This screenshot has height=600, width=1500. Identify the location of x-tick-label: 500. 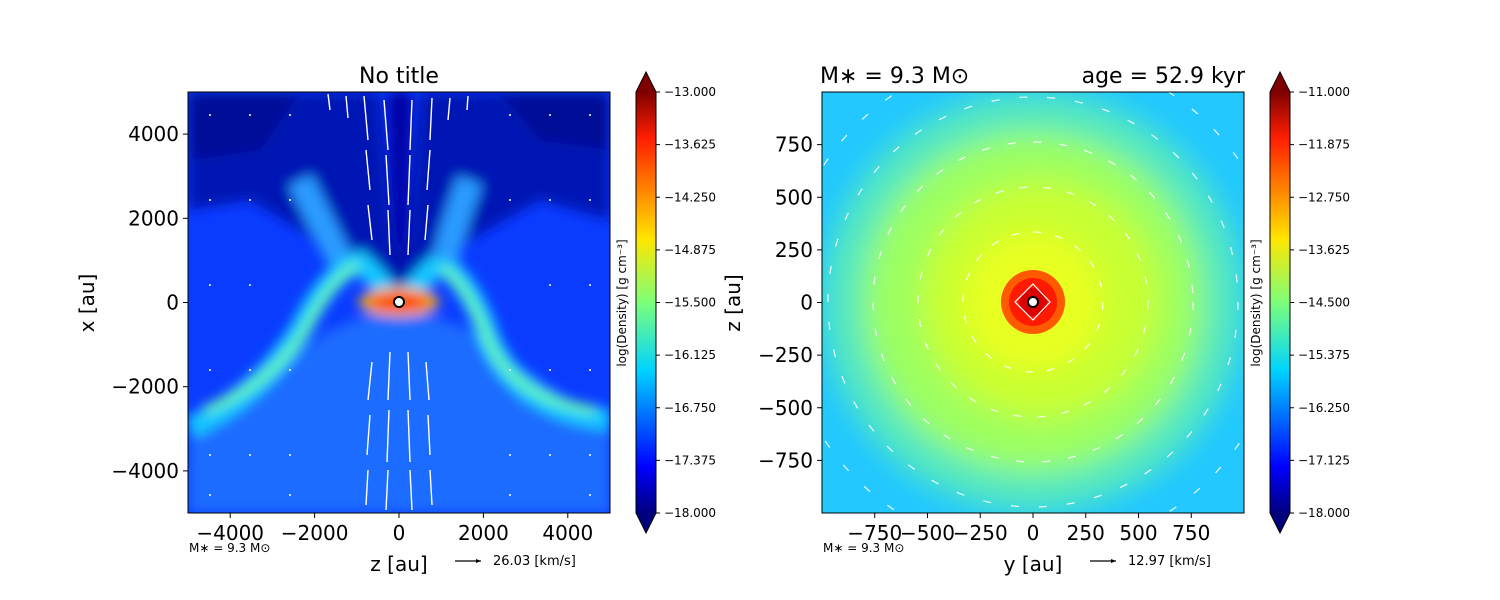
(1138, 533).